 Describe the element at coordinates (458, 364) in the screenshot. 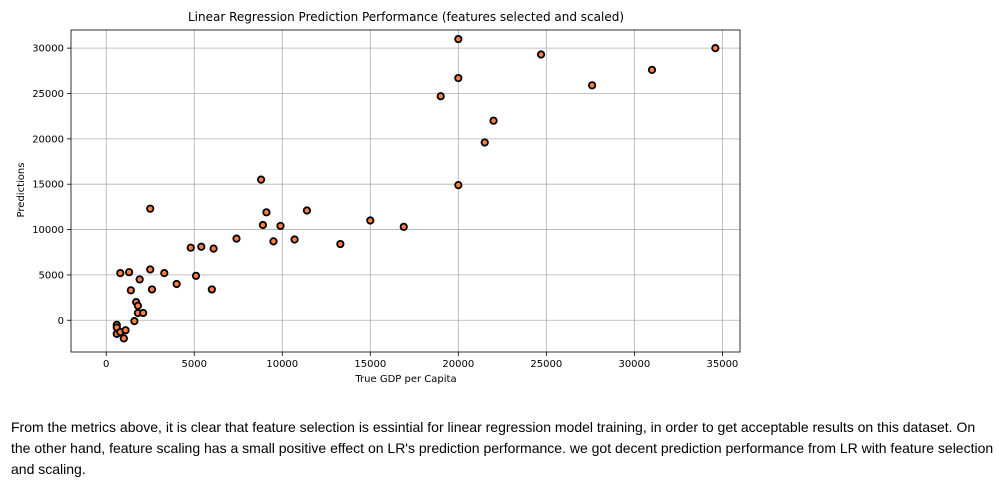

I see `x-tick-label: 20000` at that location.